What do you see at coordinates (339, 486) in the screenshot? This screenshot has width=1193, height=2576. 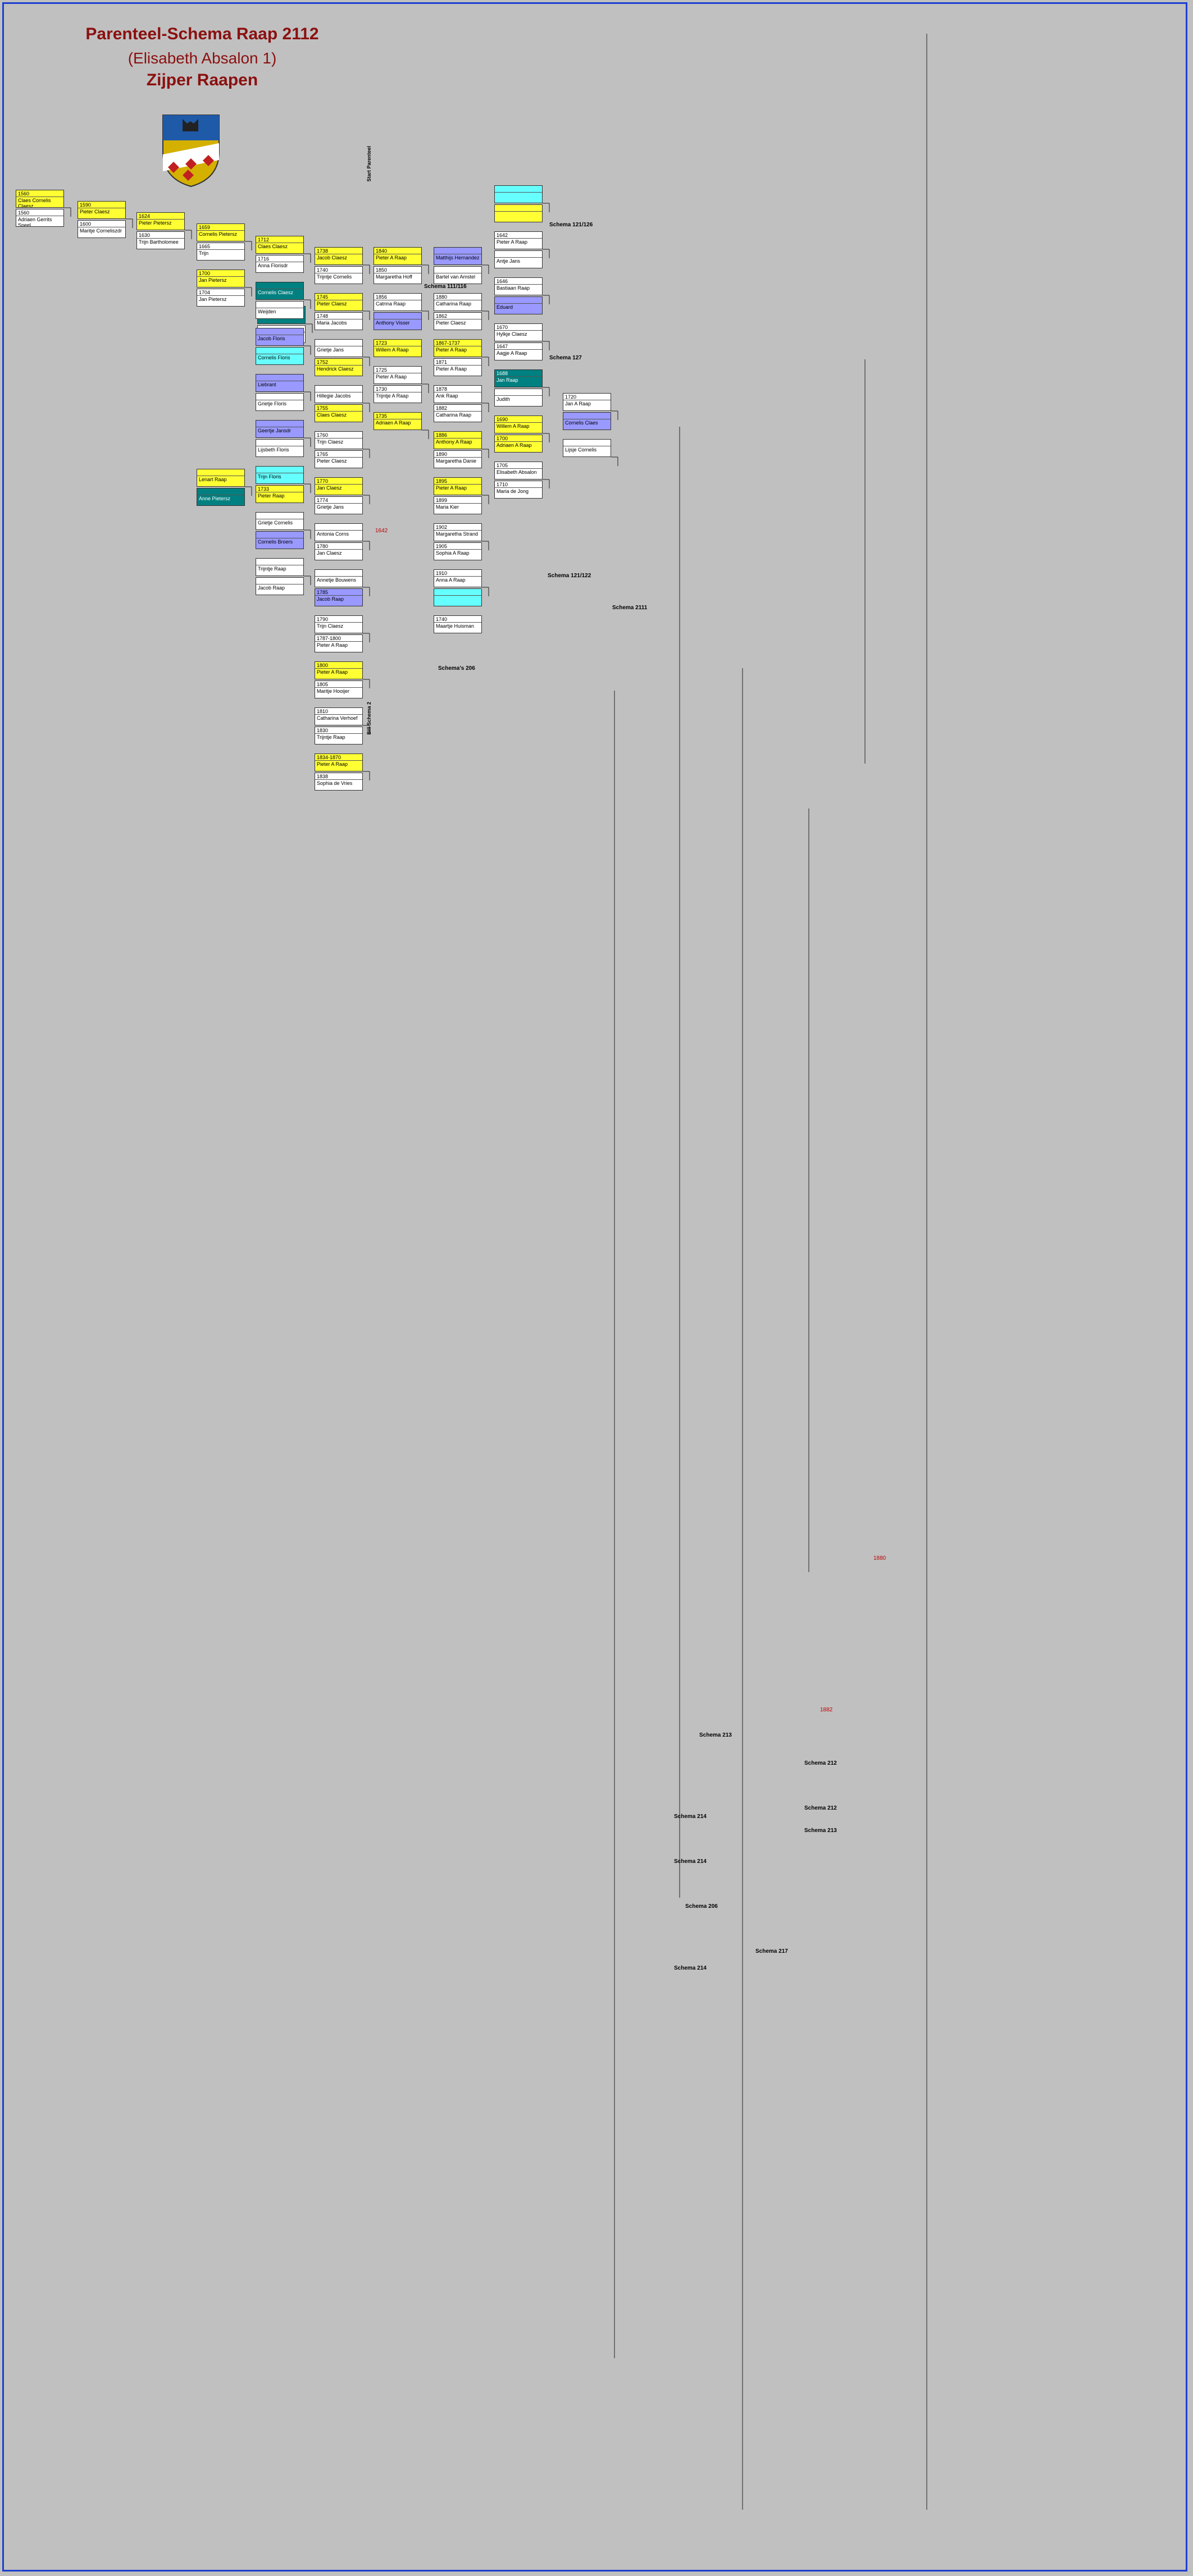 I see `person-box: 1770 Jan Claesz` at bounding box center [339, 486].